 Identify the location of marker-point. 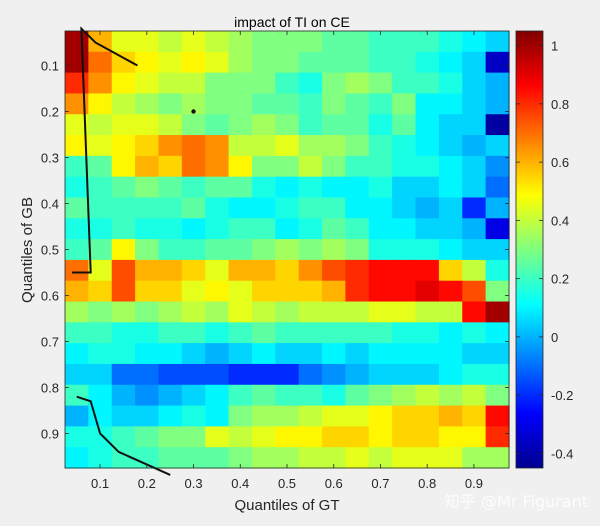
(193, 111).